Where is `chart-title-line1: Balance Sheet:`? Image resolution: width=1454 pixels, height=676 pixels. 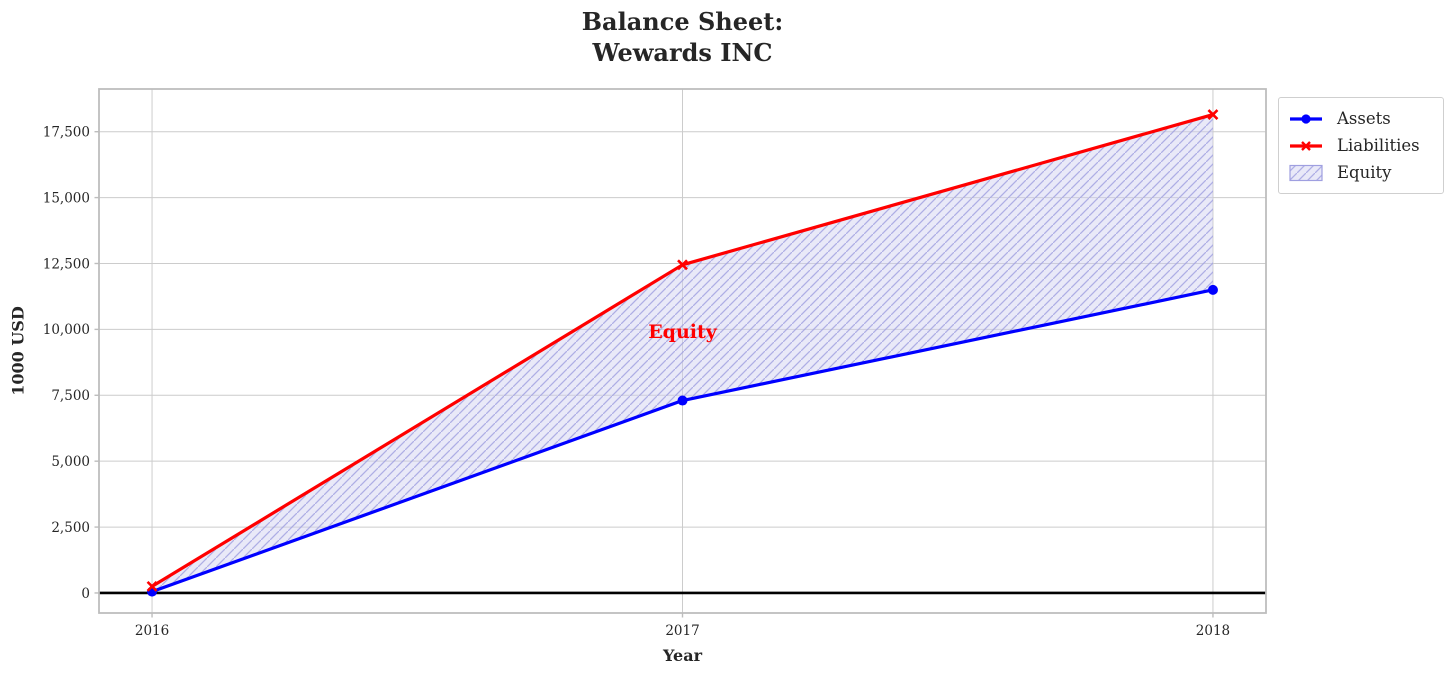
chart-title-line1: Balance Sheet: is located at coordinates (682, 21).